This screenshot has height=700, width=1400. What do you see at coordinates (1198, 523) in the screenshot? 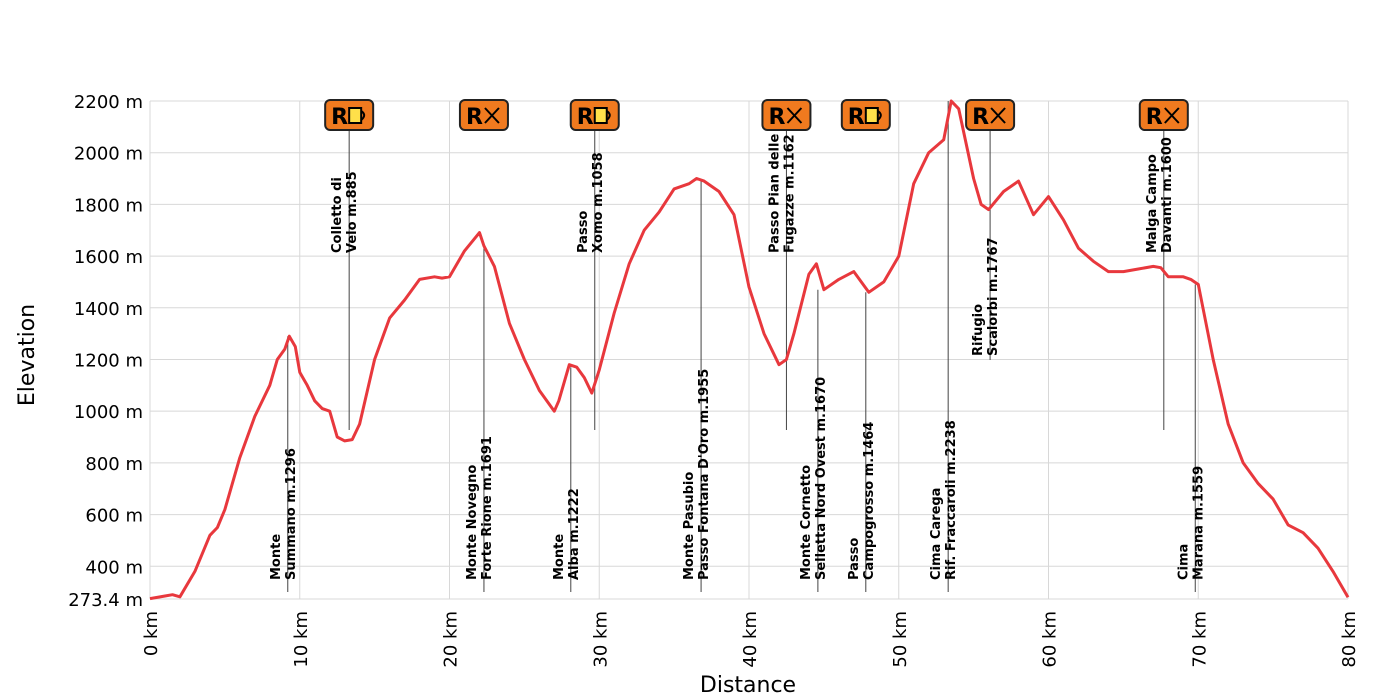
I see `poi-label-line: Marana m.1559` at bounding box center [1198, 523].